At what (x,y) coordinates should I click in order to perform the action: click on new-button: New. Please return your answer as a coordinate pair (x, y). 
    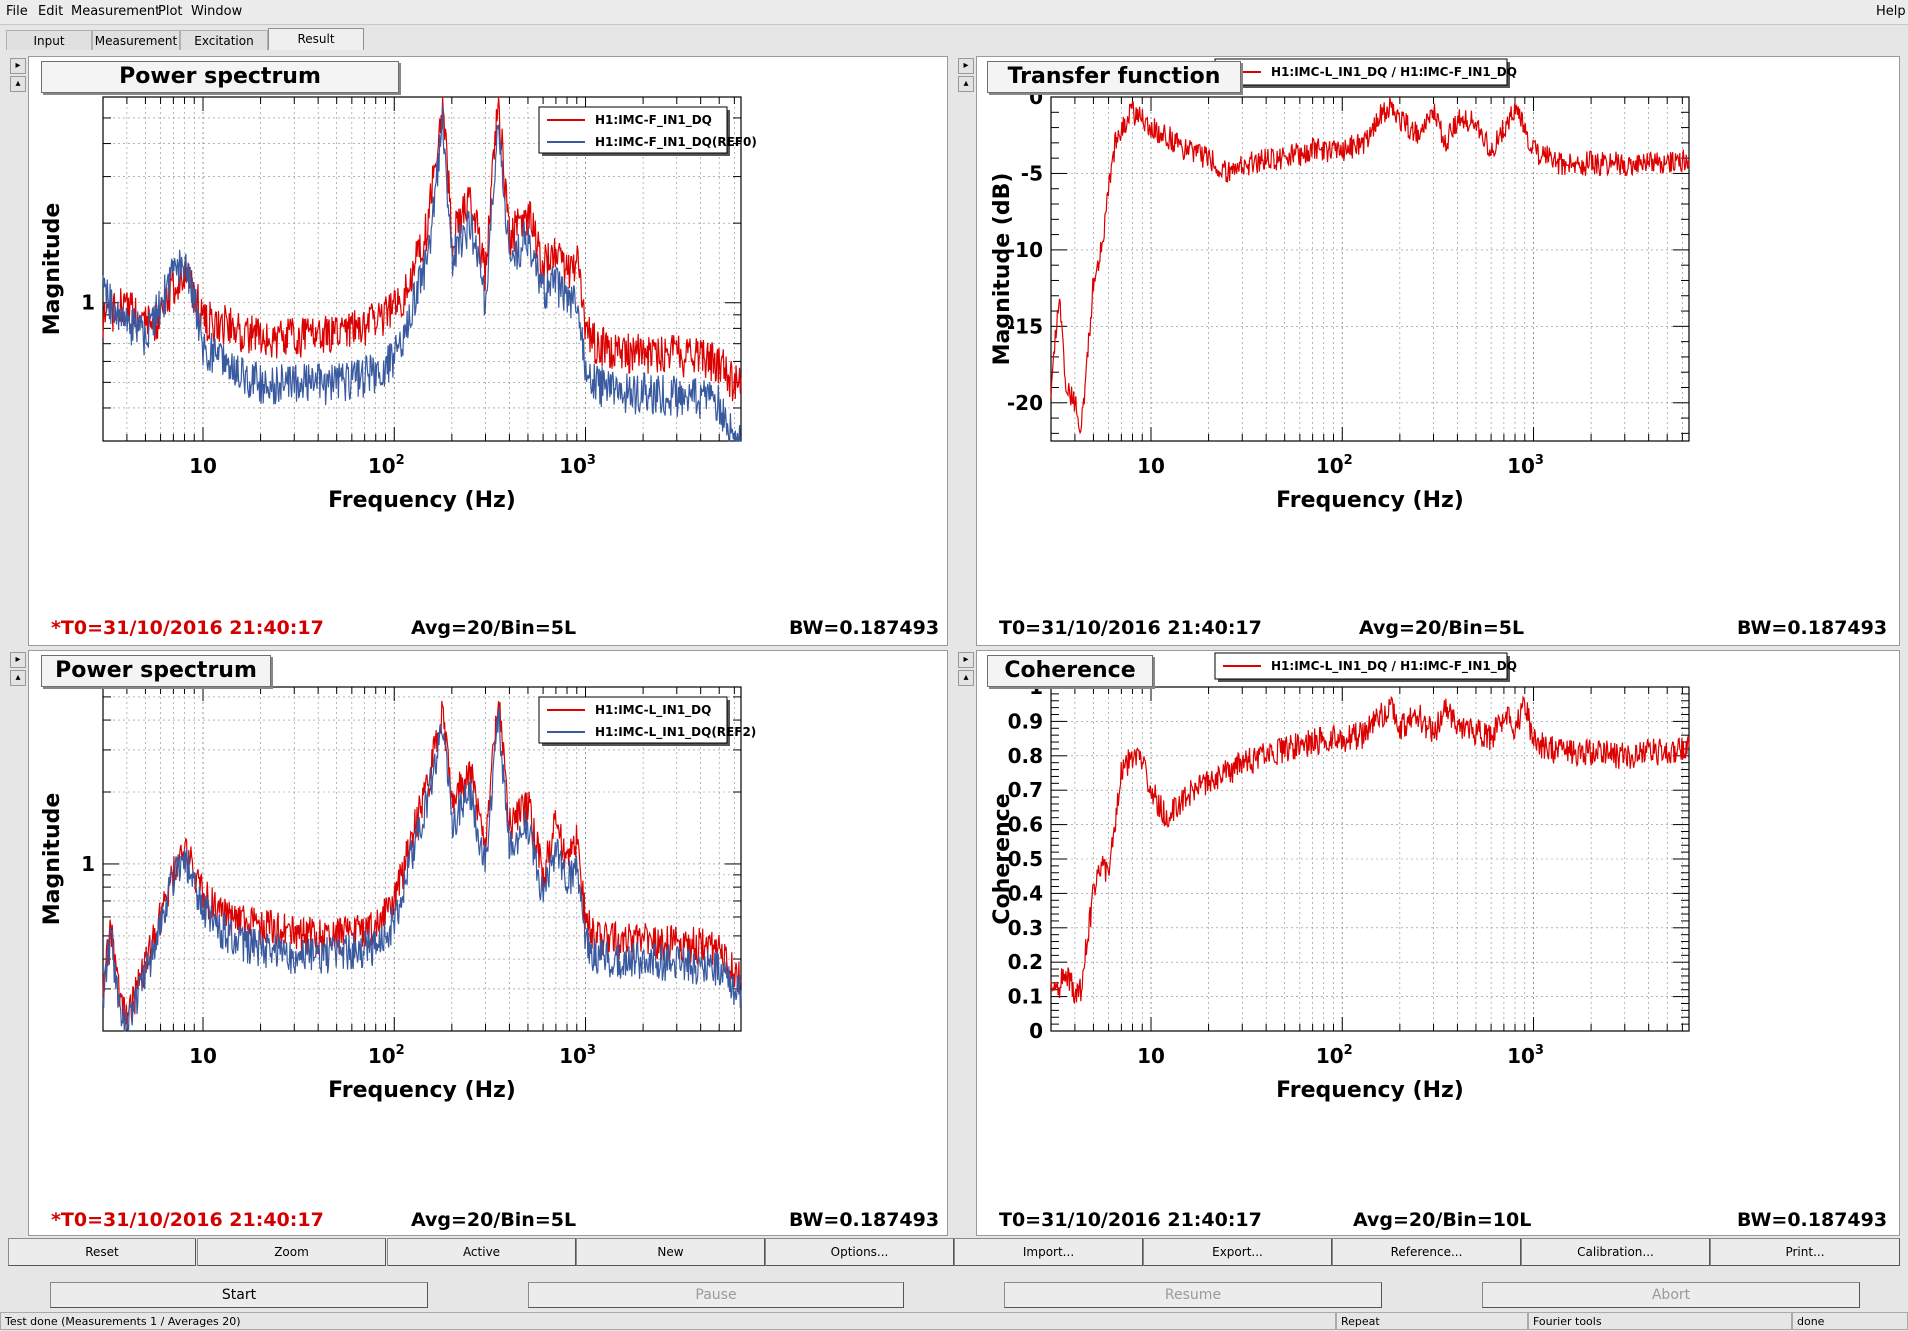
    Looking at the image, I should click on (670, 1252).